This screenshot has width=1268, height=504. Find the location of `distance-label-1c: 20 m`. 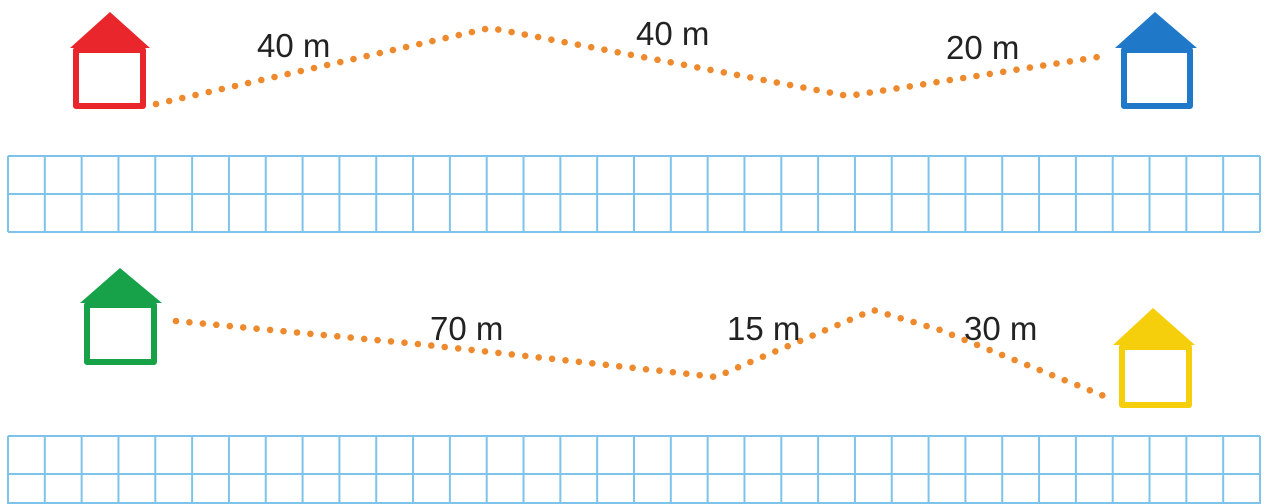

distance-label-1c: 20 m is located at coordinates (982, 47).